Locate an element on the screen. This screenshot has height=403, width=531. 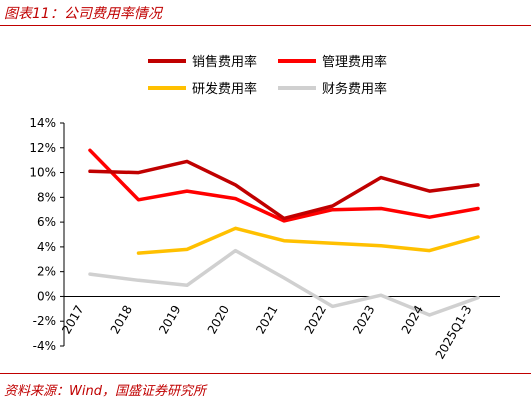
legend-label-2: 研发费用率 is located at coordinates (224, 89).